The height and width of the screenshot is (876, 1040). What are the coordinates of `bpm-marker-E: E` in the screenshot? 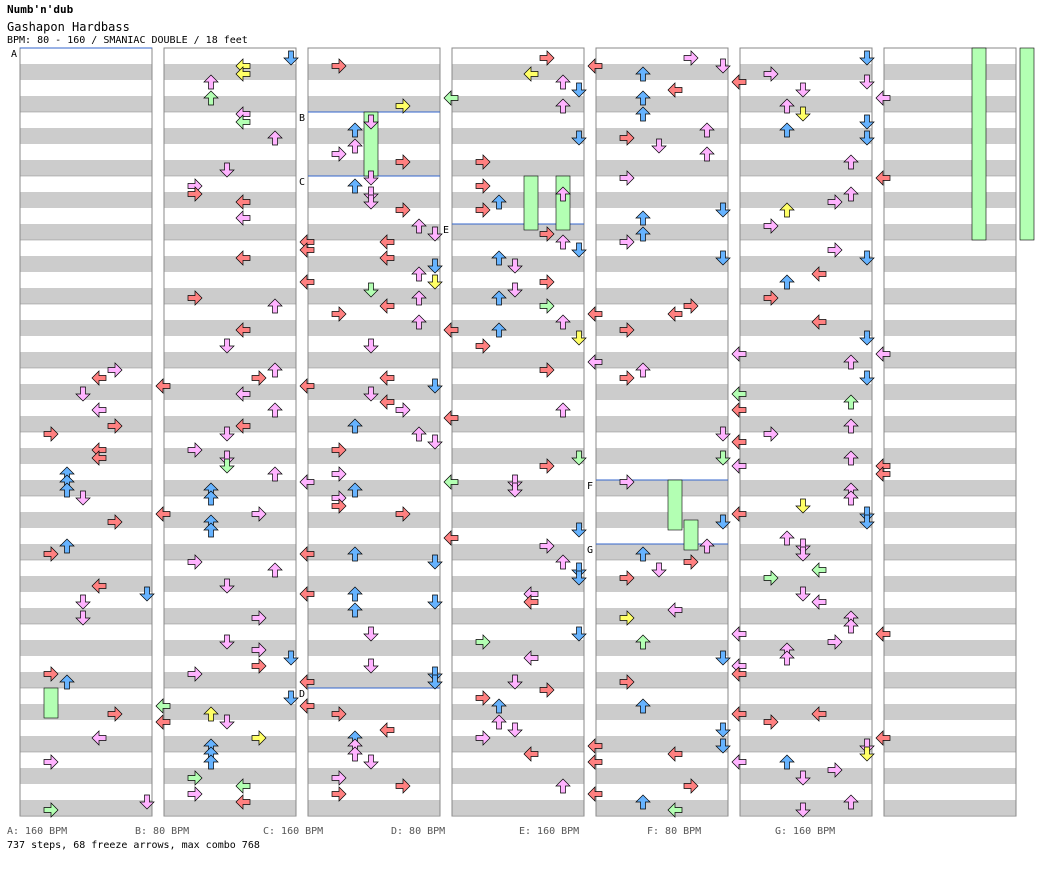 It's located at (446, 230).